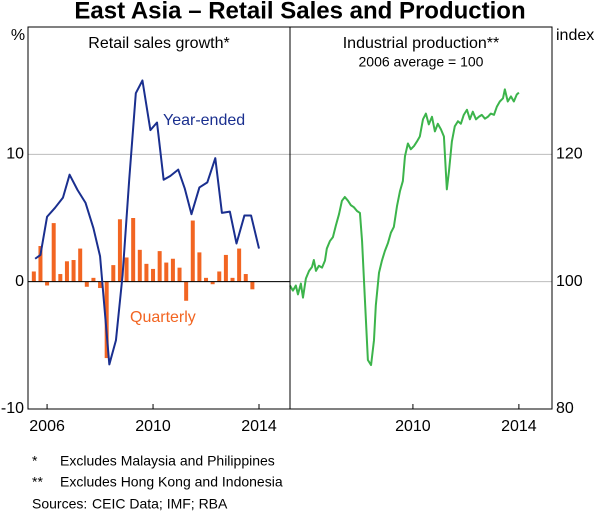 The image size is (600, 514). Describe the element at coordinates (421, 43) in the screenshot. I see `panel-title: Industrial production**` at that location.